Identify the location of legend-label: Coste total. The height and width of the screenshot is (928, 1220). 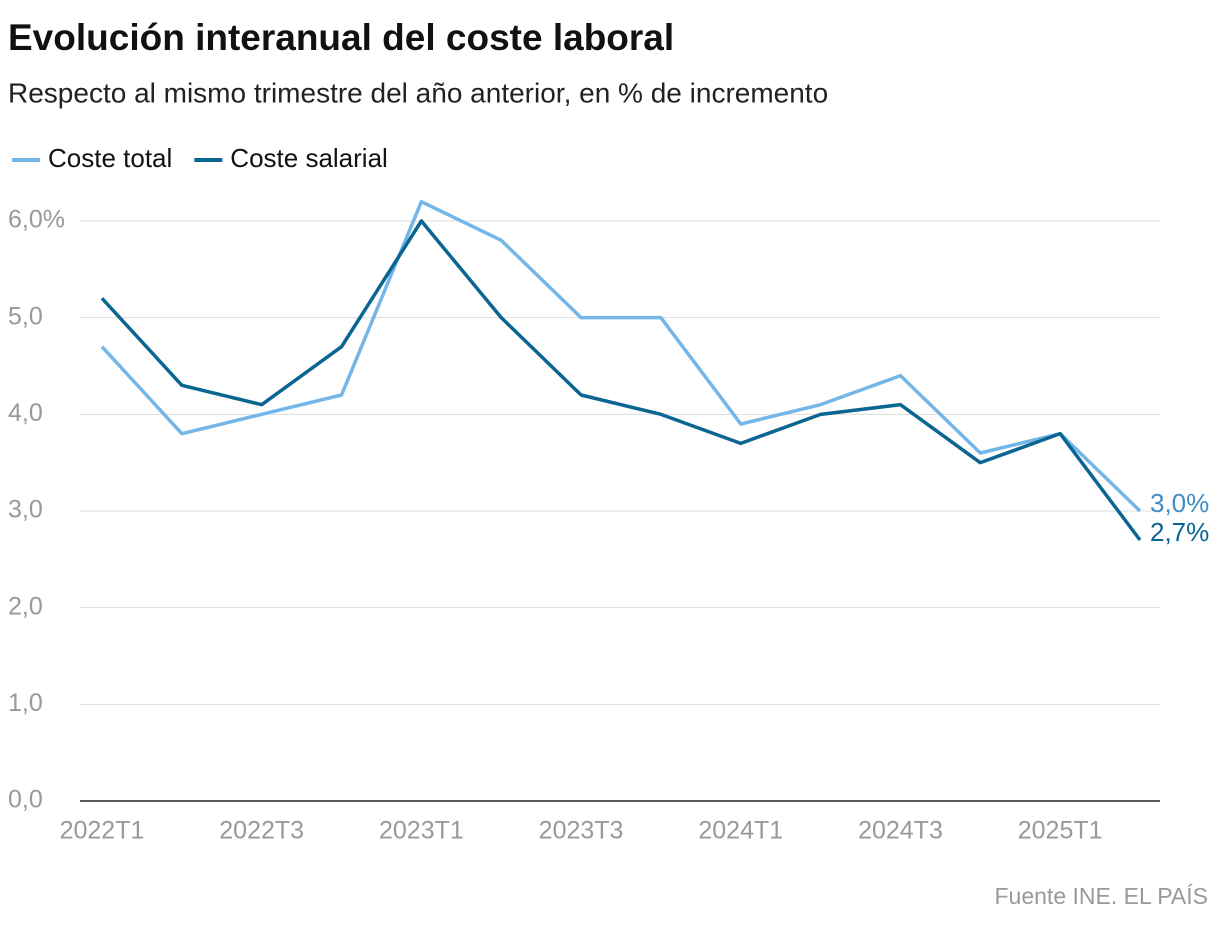
(110, 158).